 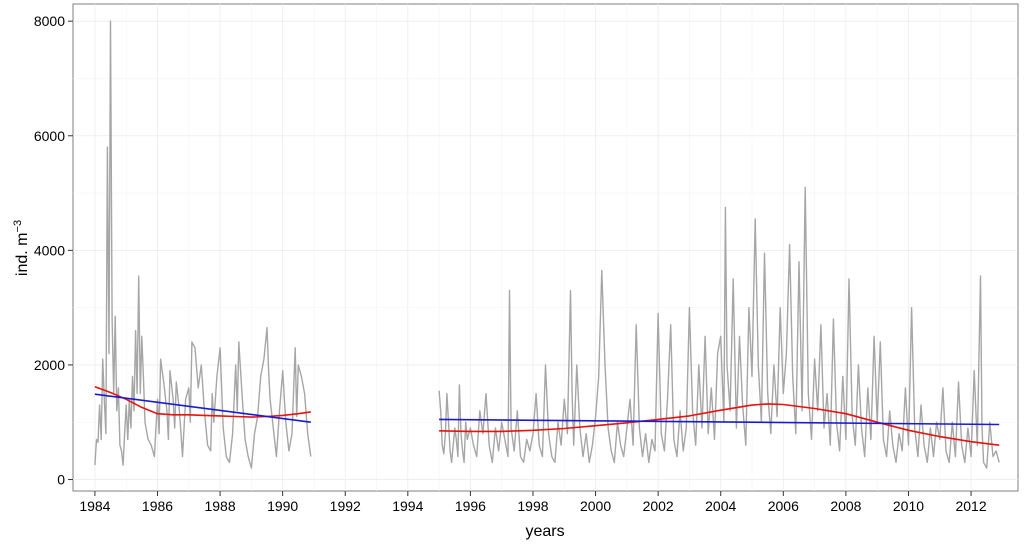 What do you see at coordinates (61, 480) in the screenshot?
I see `y-tick-label: 0` at bounding box center [61, 480].